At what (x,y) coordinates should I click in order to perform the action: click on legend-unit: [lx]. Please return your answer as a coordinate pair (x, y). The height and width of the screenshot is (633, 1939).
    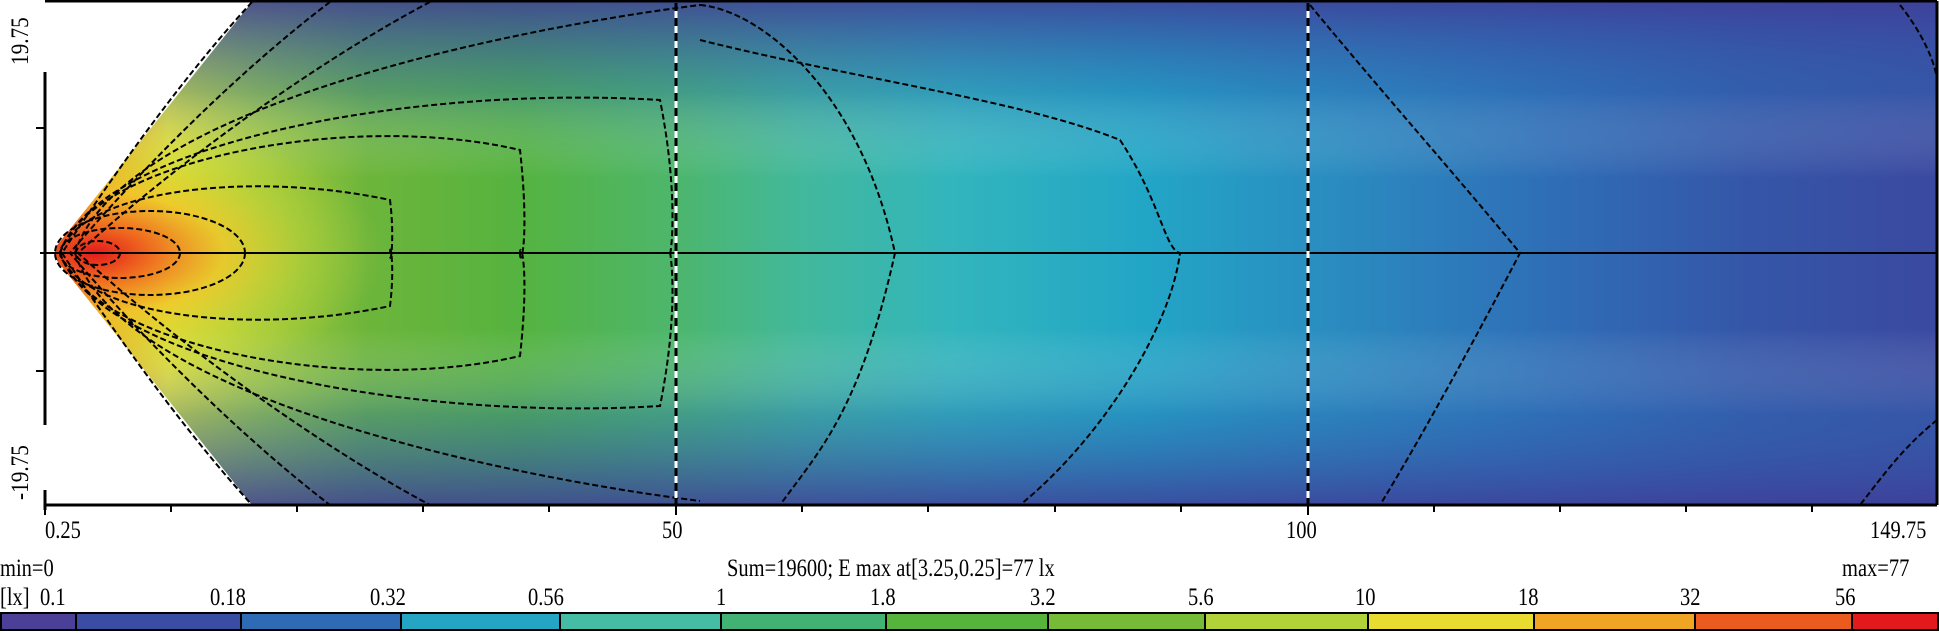
    Looking at the image, I should click on (15, 597).